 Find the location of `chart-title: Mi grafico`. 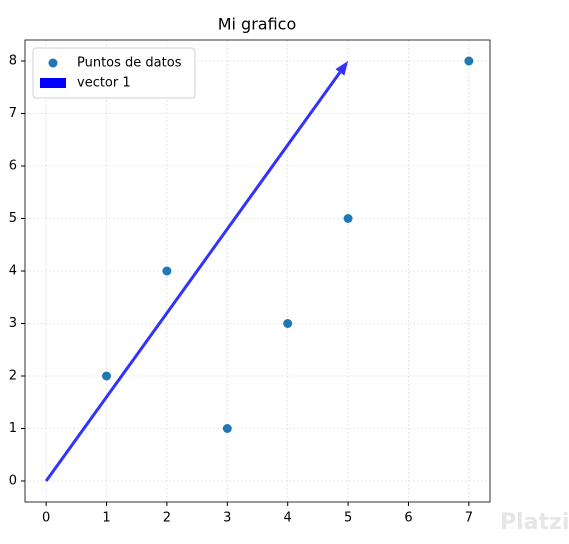

chart-title: Mi grafico is located at coordinates (257, 24).